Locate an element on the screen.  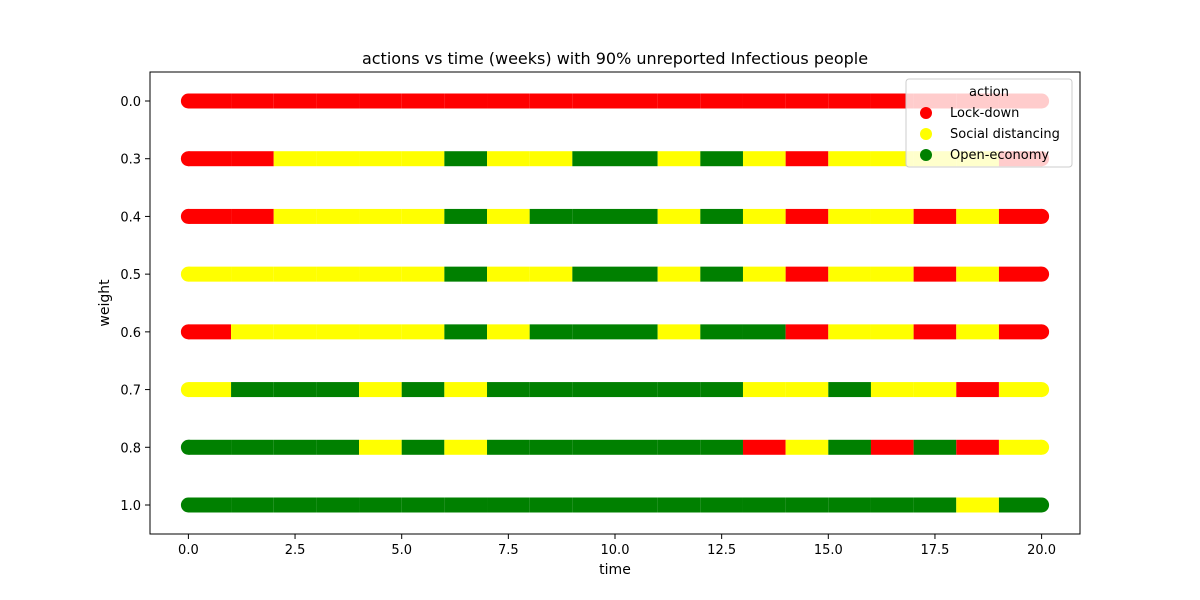
y-tick-label: 0.3 is located at coordinates (130, 160).